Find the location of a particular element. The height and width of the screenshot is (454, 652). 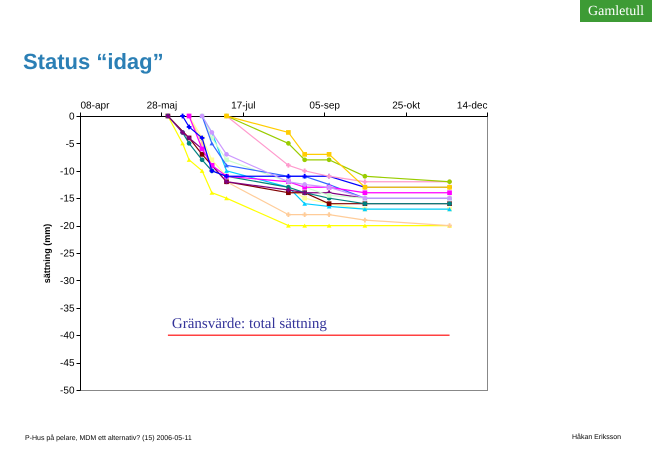

y-tick-label: -40 is located at coordinates (67, 336).